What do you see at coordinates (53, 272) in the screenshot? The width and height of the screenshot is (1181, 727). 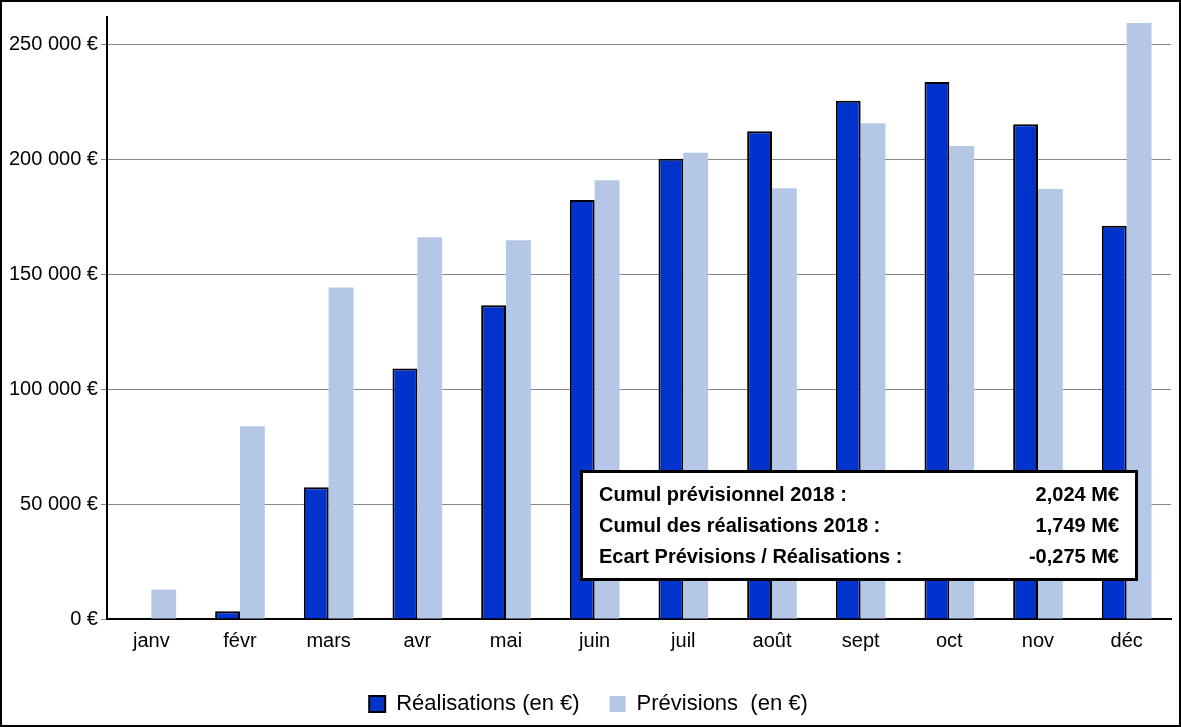 I see `y-tick-label: 150 000 €` at bounding box center [53, 272].